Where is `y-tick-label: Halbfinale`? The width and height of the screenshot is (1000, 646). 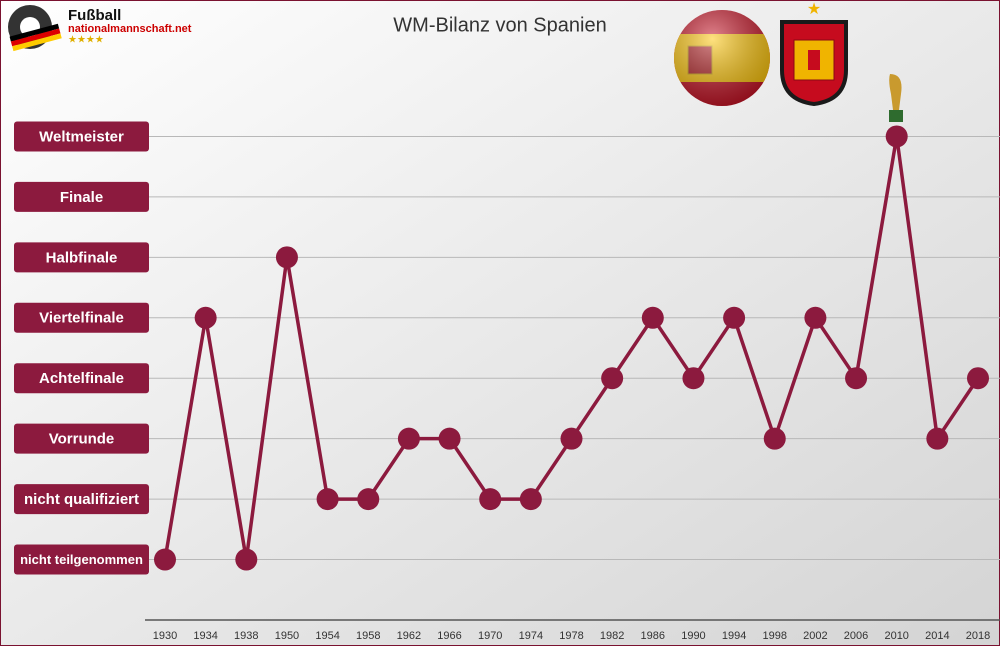 y-tick-label: Halbfinale is located at coordinates (82, 257).